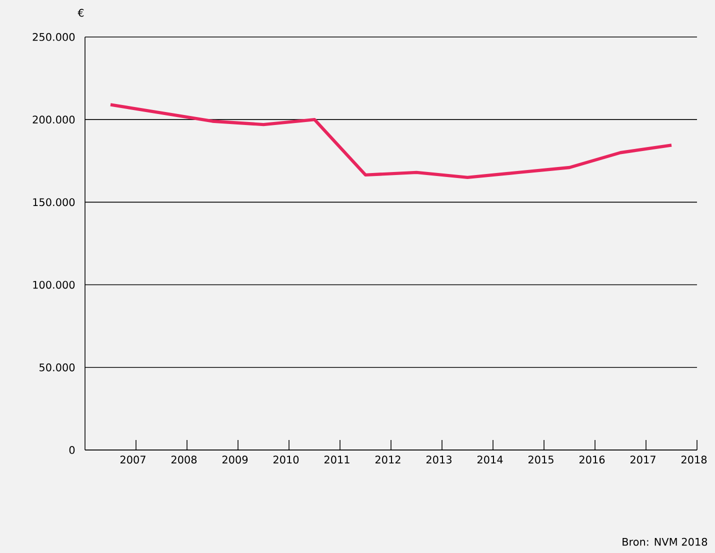 The image size is (715, 553). What do you see at coordinates (387, 460) in the screenshot?
I see `x-tick-label: 2012` at bounding box center [387, 460].